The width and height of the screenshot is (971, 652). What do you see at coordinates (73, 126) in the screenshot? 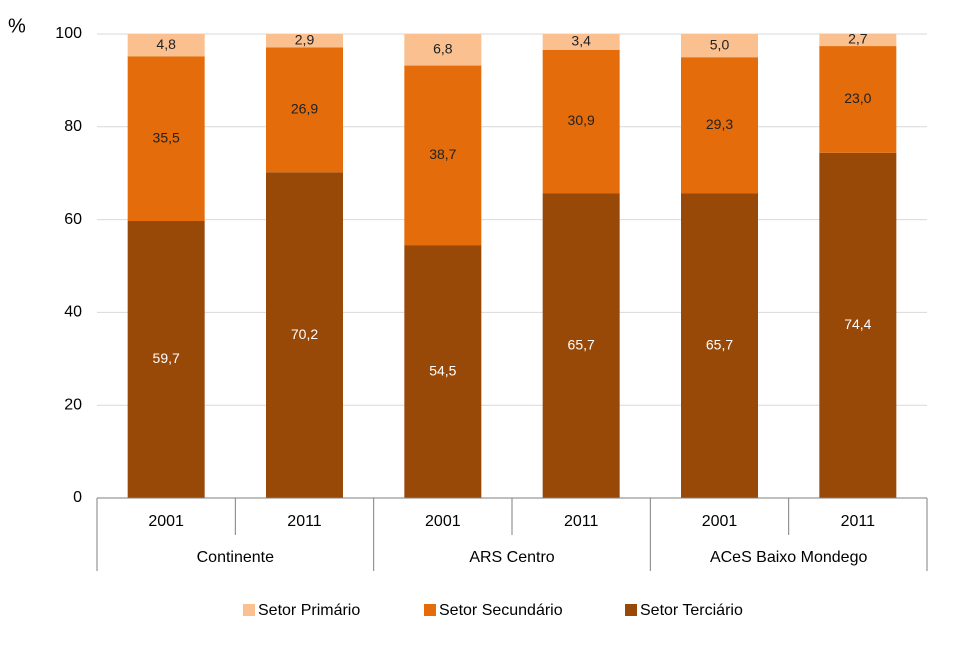
I see `y-tick-label: 80` at bounding box center [73, 126].